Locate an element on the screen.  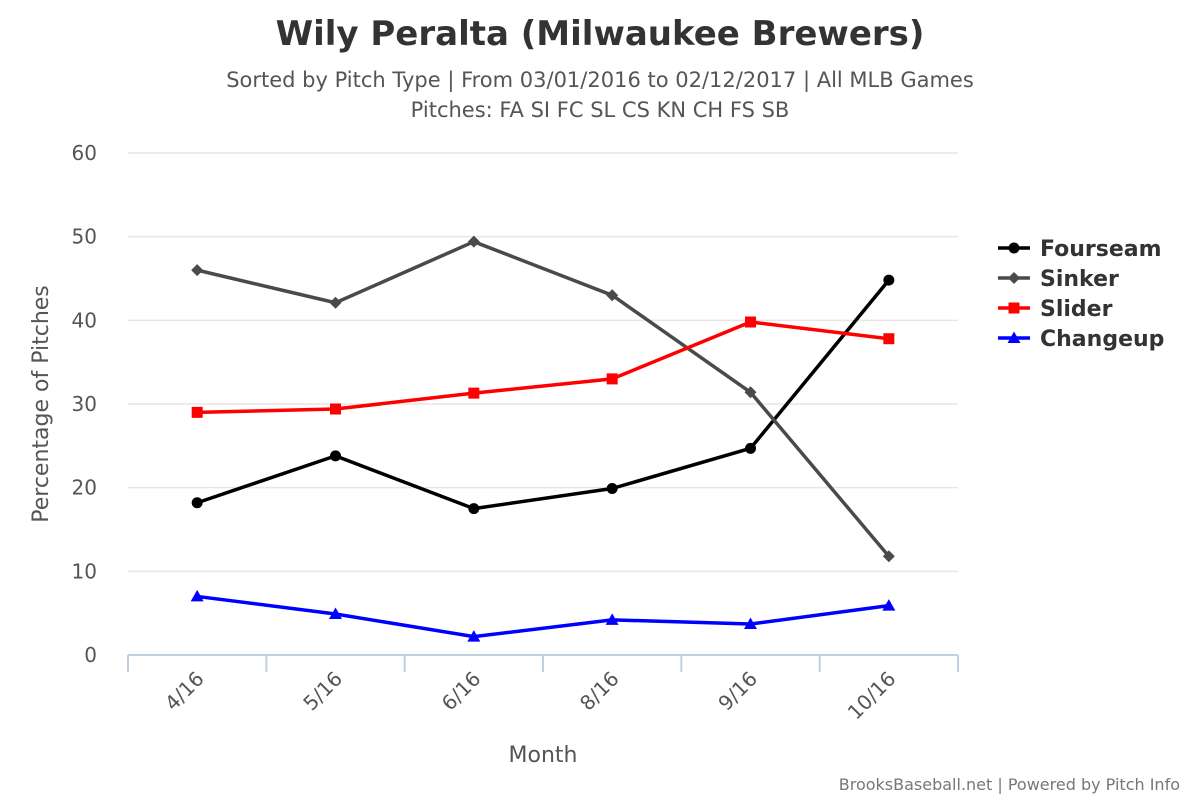
legend-label: Slider is located at coordinates (1076, 309).